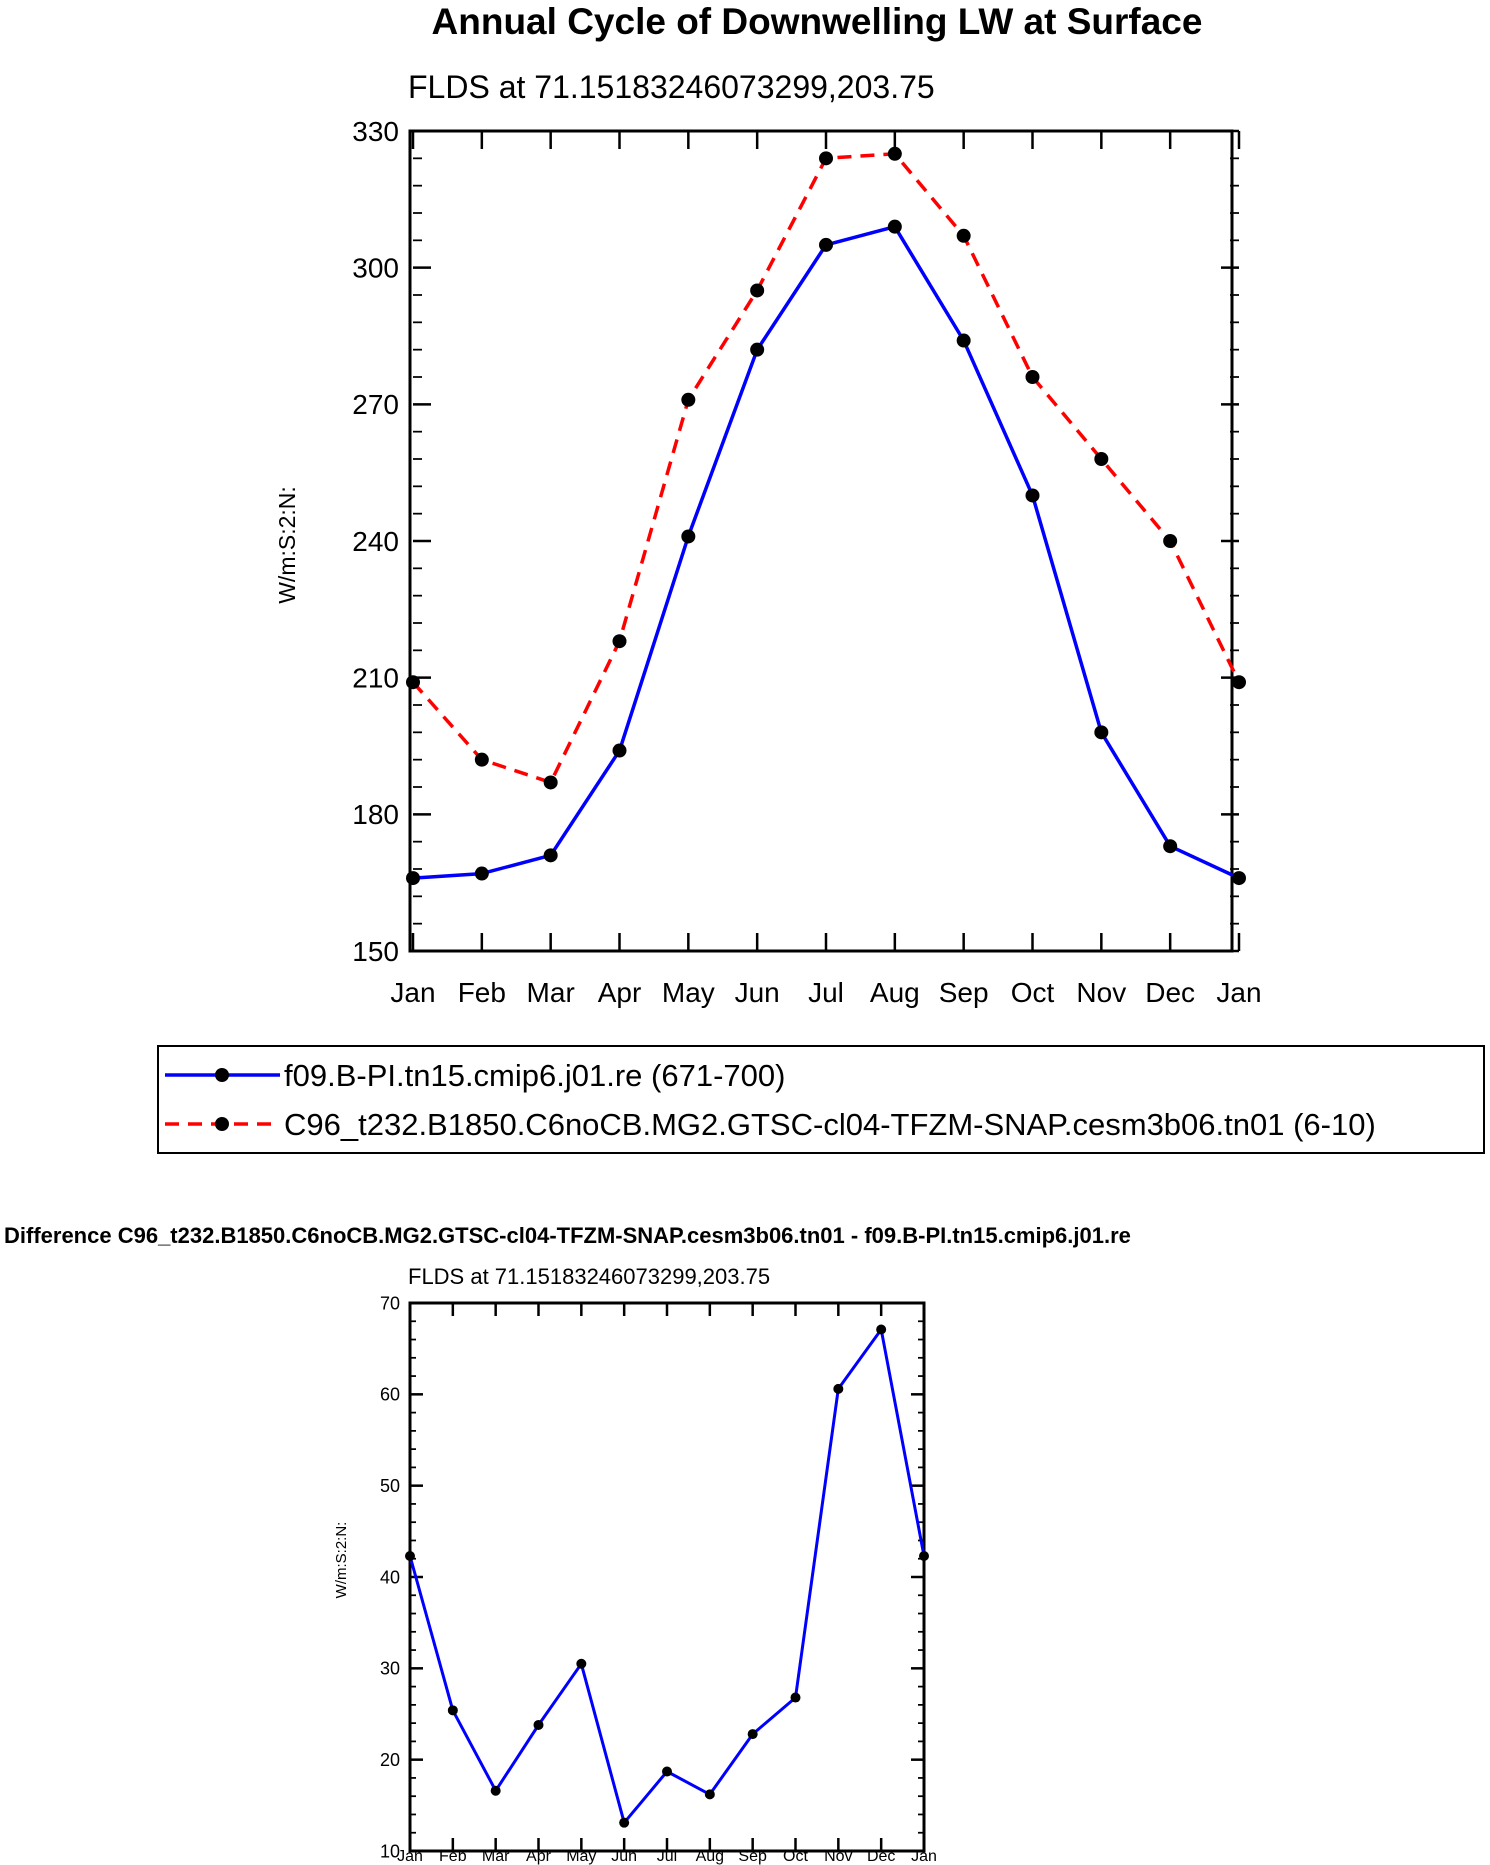 Image resolution: width=1490 pixels, height=1865 pixels. Describe the element at coordinates (375, 677) in the screenshot. I see `y-tick-label: 210` at that location.